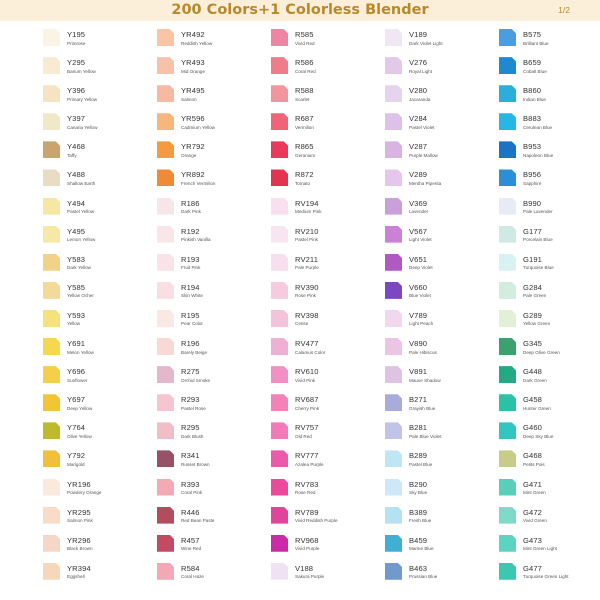 Image resolution: width=600 pixels, height=600 pixels. Describe the element at coordinates (418, 175) in the screenshot. I see `color-code: V289` at that location.